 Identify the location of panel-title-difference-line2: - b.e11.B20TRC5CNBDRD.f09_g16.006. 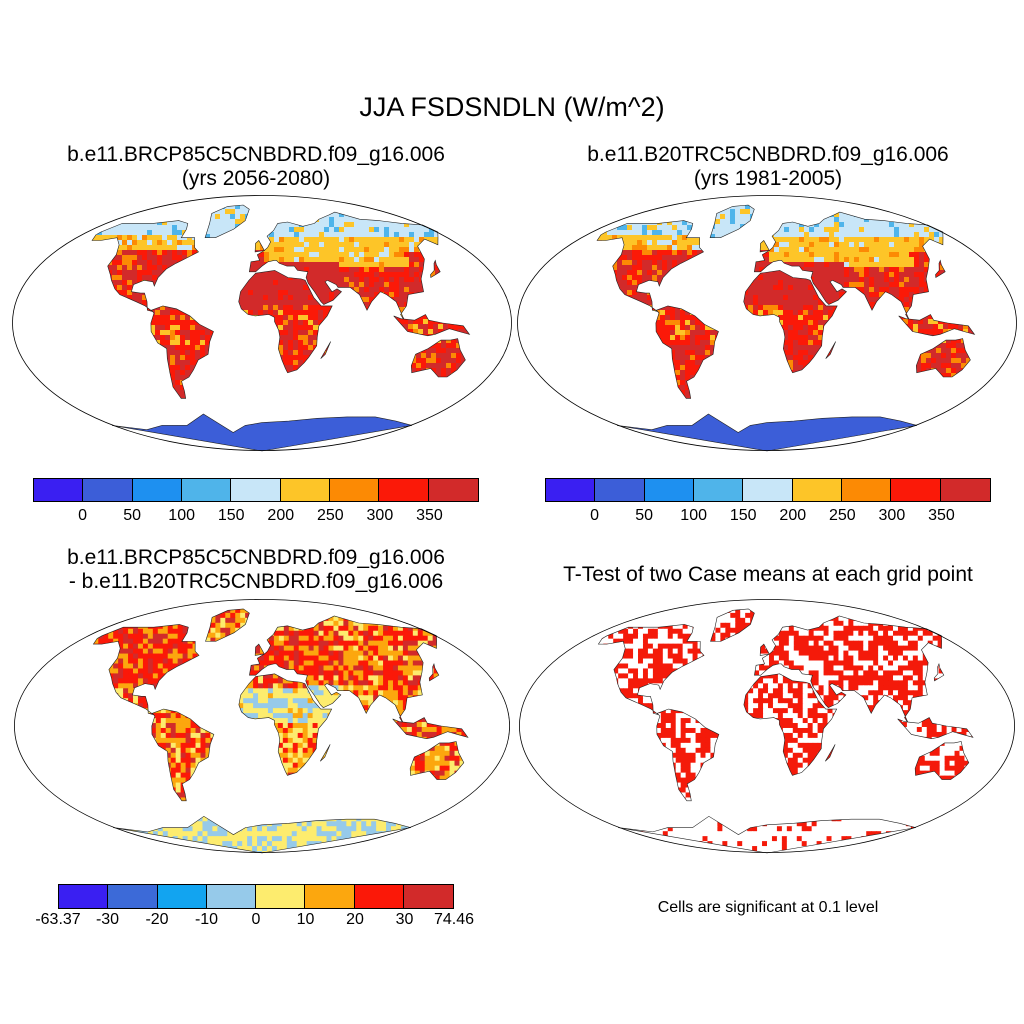
(256, 581).